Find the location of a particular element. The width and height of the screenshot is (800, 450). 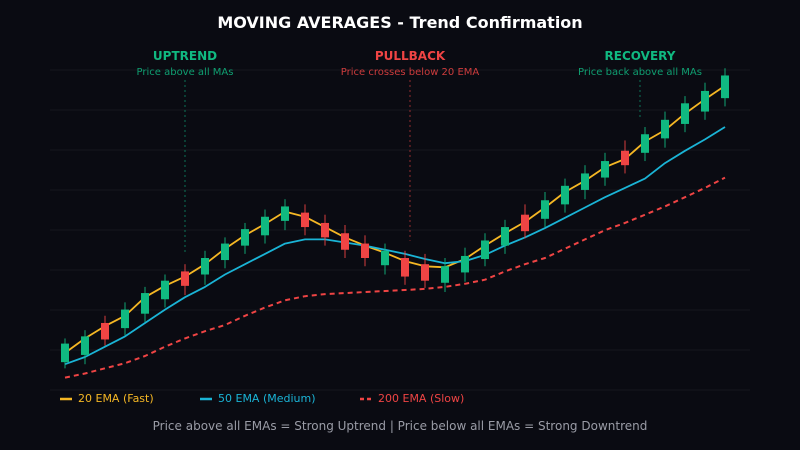

annotation-subtitle: Price crosses below 20 EMA is located at coordinates (410, 72).